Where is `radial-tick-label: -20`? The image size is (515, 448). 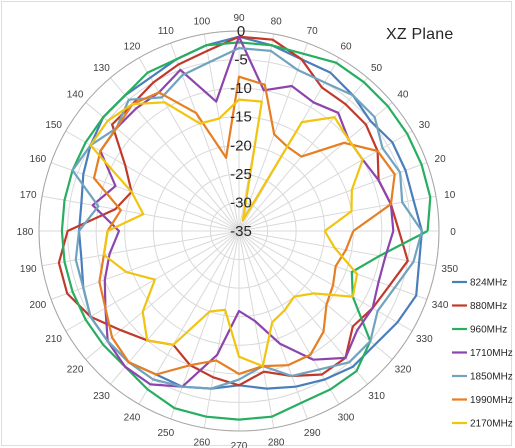 radial-tick-label: -20 is located at coordinates (241, 145).